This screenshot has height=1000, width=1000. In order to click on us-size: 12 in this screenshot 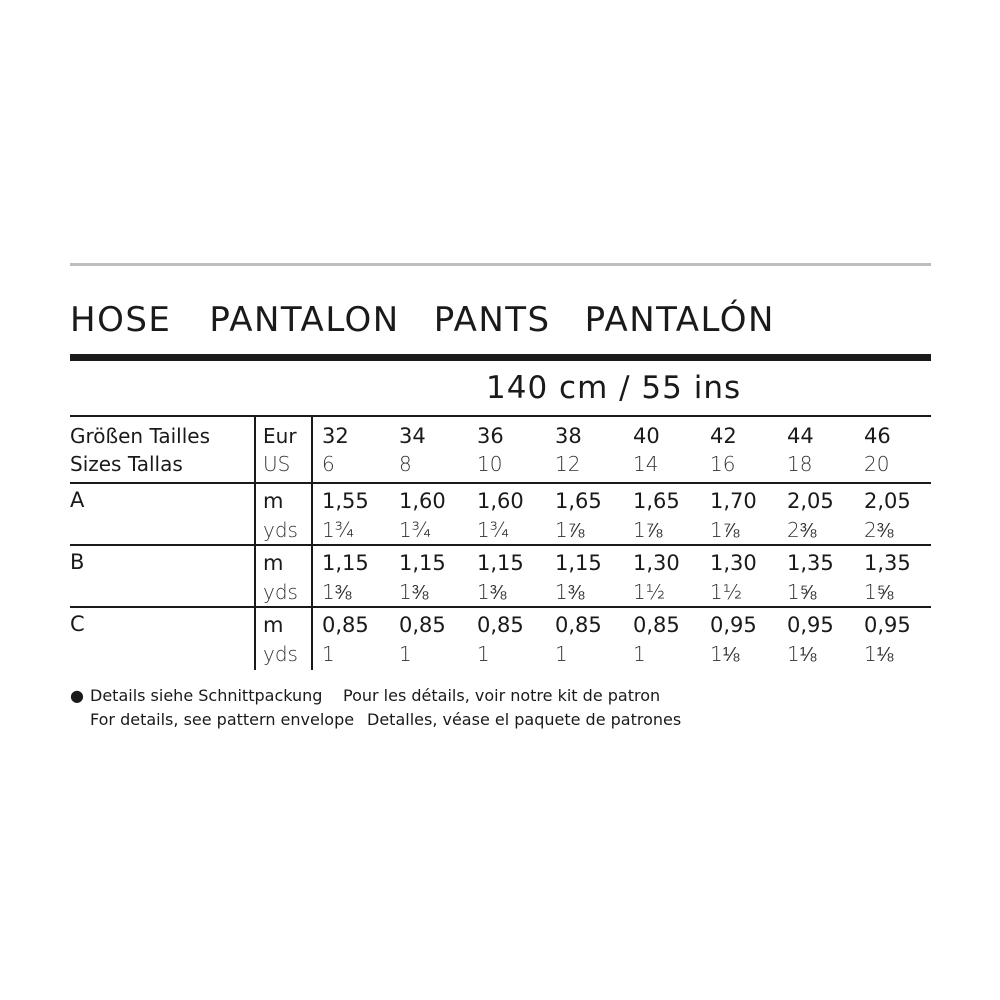, I will do `click(568, 464)`.